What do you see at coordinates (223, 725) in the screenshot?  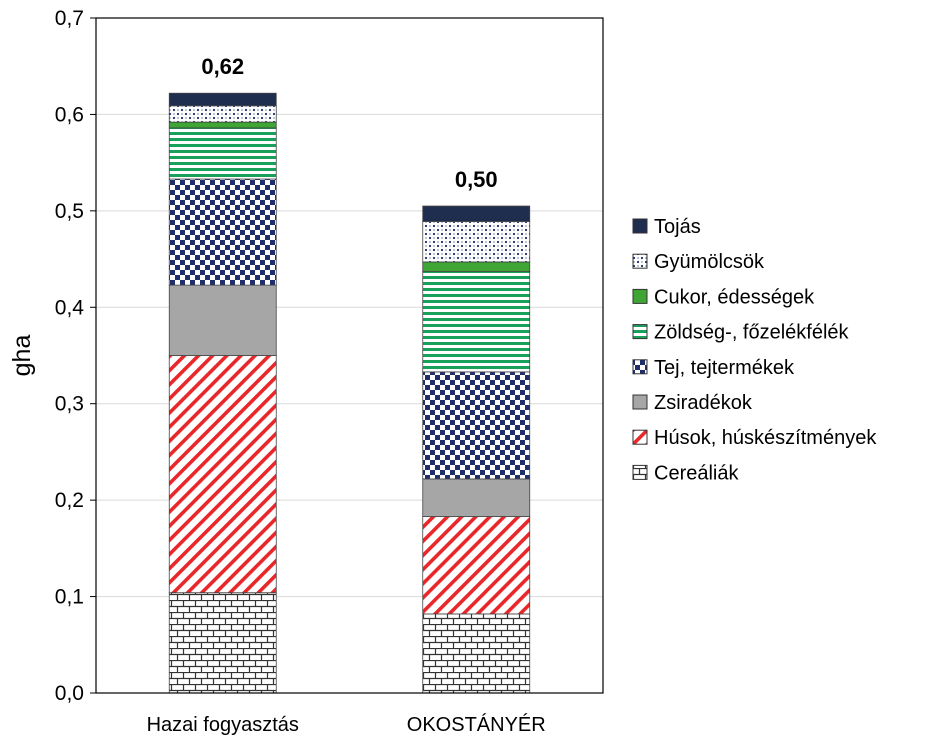 I see `x-tick-label: Hazai fogyasztás` at bounding box center [223, 725].